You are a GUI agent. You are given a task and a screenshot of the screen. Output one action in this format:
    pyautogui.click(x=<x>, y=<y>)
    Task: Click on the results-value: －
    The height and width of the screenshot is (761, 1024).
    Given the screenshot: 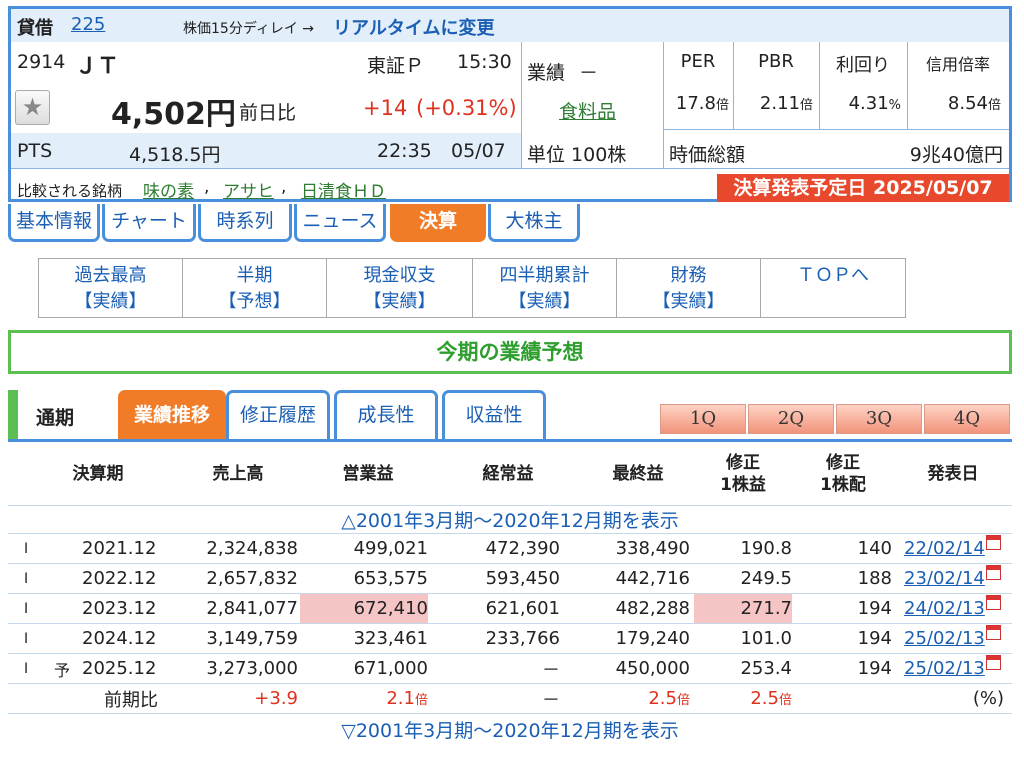 What is the action you would take?
    pyautogui.click(x=589, y=73)
    